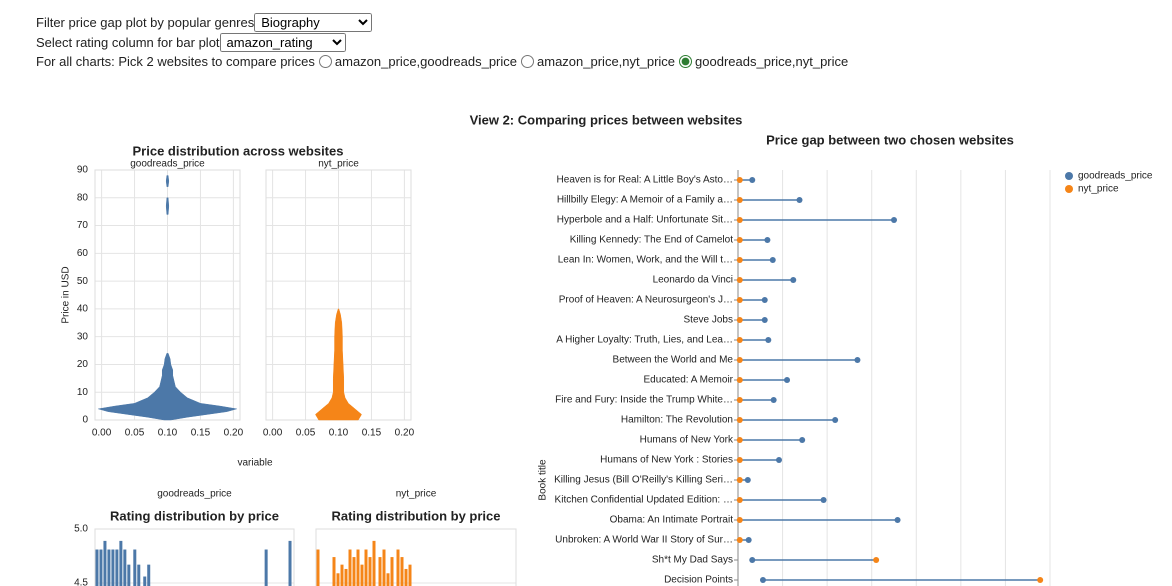 Image resolution: width=1172 pixels, height=586 pixels. I want to click on y-tick-label: 10, so click(83, 392).